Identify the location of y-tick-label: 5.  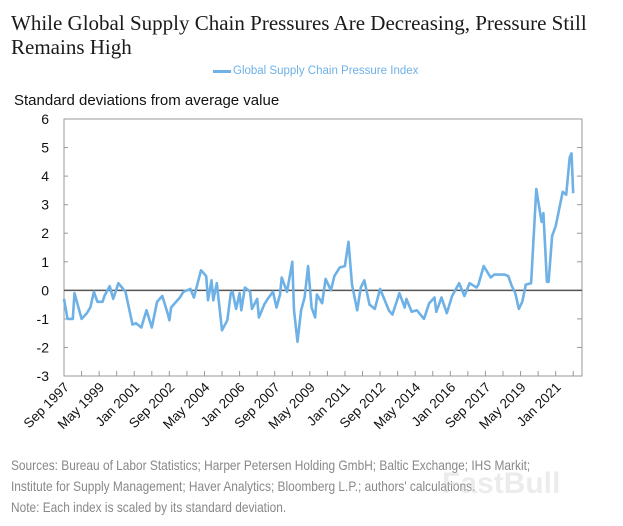
(45, 148).